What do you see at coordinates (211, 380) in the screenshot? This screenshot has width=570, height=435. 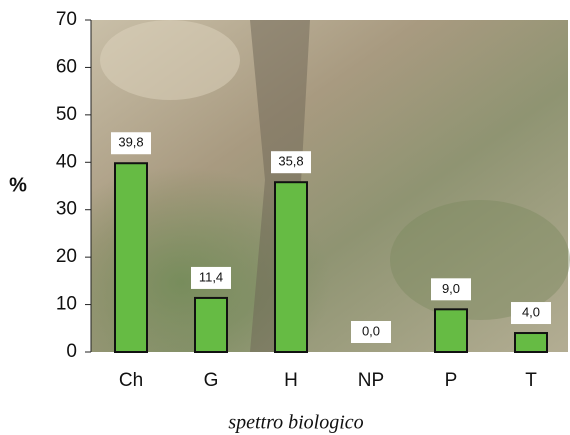 I see `x-tick-label: G` at bounding box center [211, 380].